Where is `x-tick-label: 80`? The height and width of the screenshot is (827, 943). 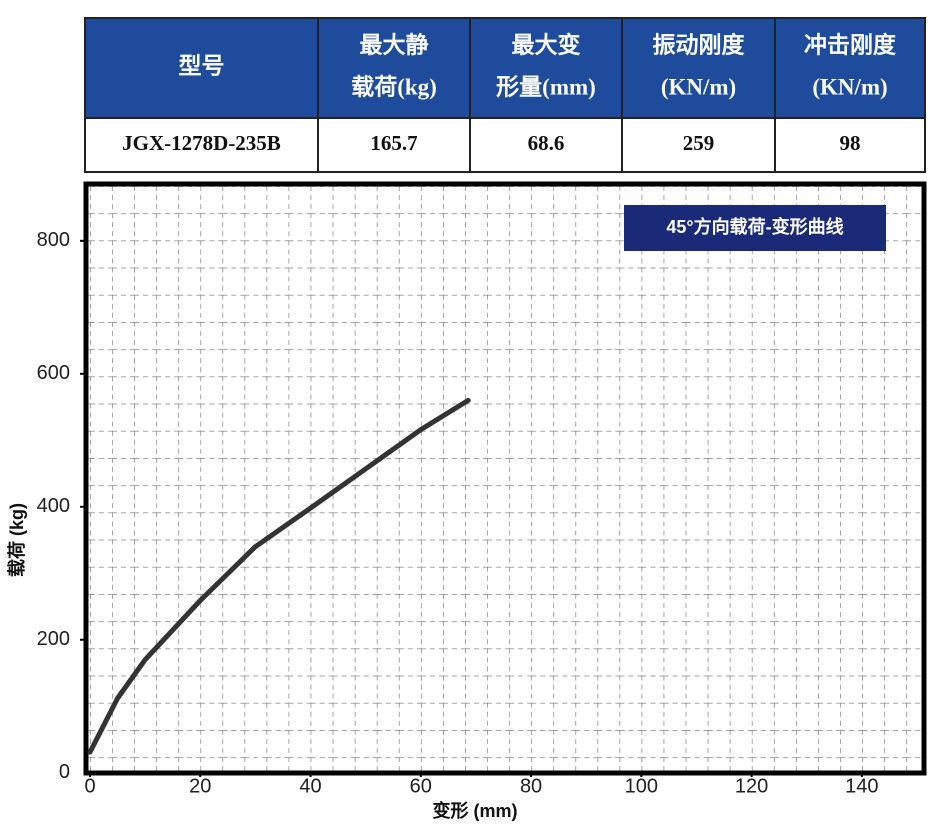
x-tick-label: 80 is located at coordinates (531, 786).